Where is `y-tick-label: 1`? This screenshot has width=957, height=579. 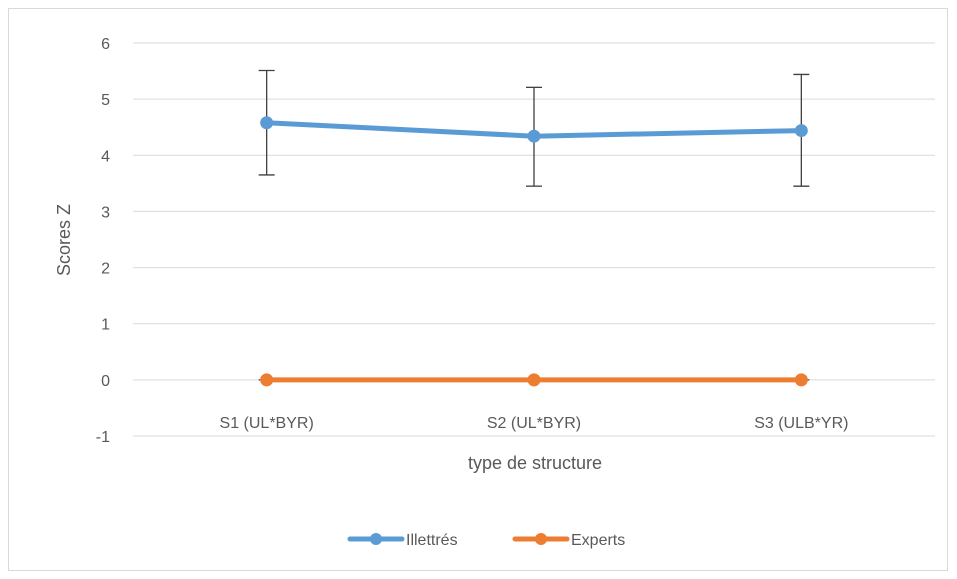
y-tick-label: 1 is located at coordinates (105, 325).